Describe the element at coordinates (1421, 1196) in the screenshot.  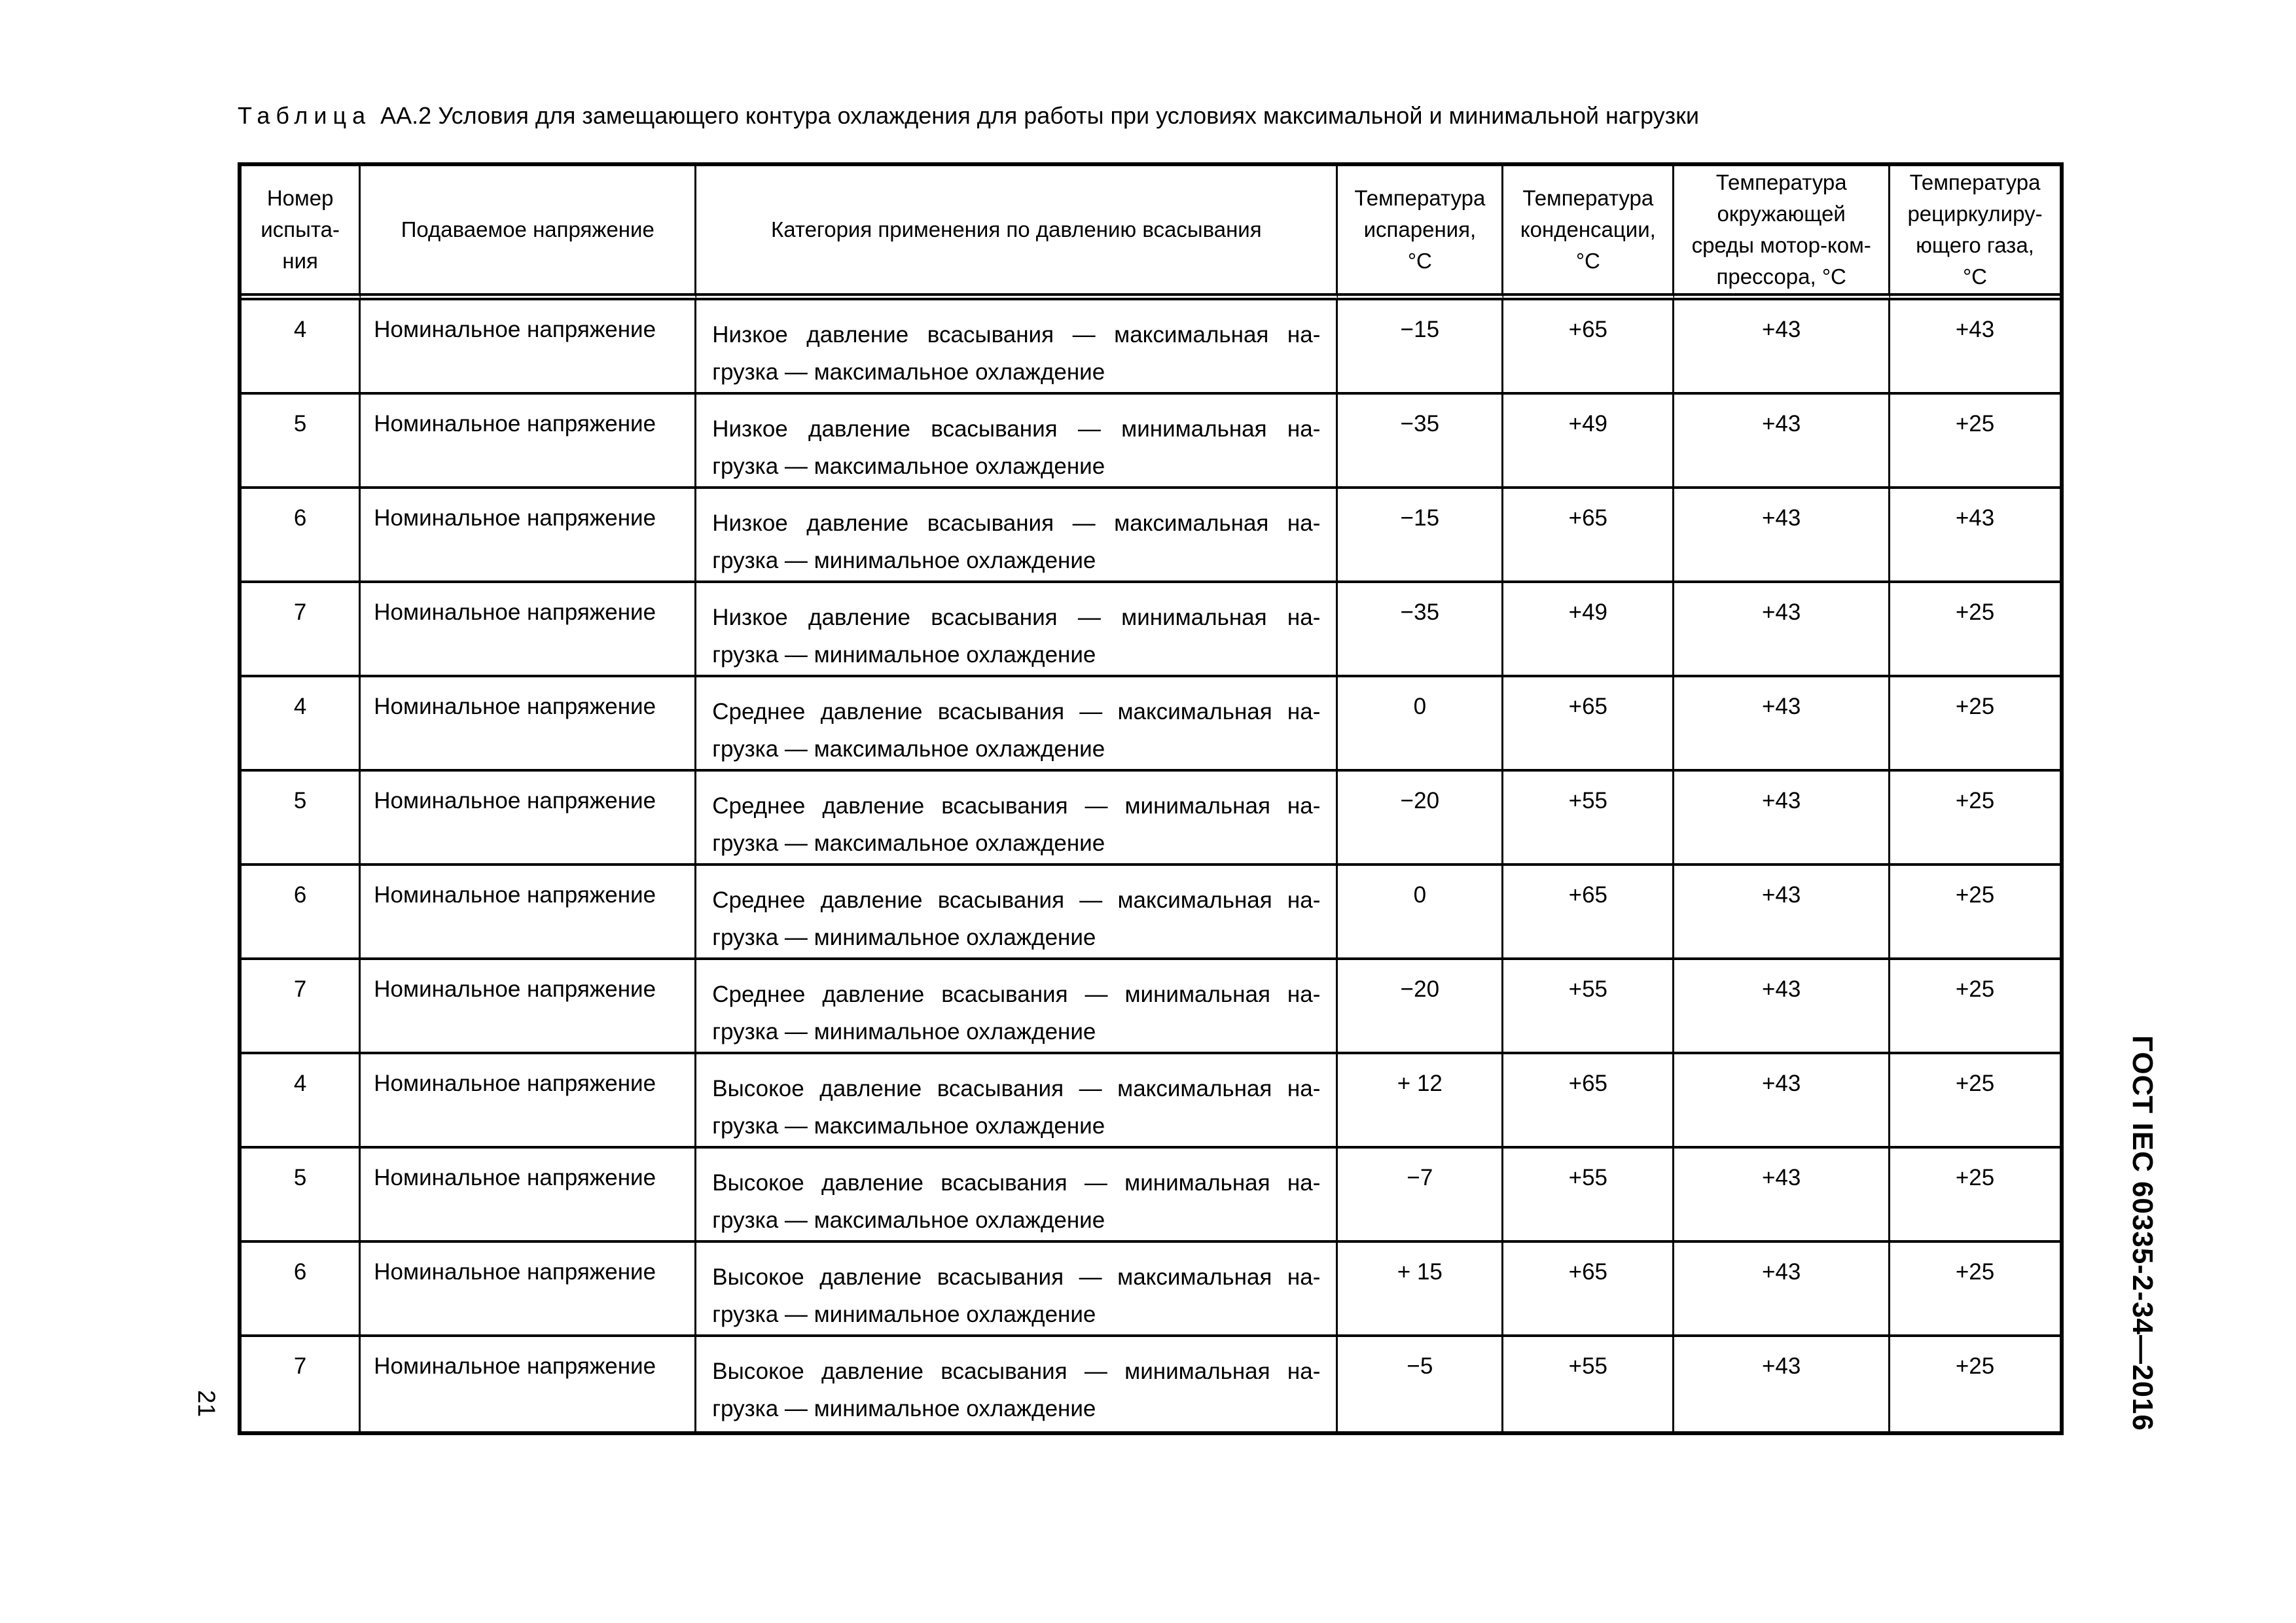
I see `table-cell-t_evap: −7` at that location.